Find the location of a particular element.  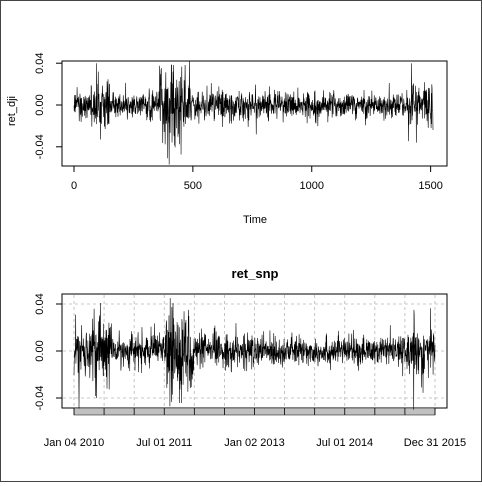

y-axis-bottom: -0.04 0.00 0.04 is located at coordinates (48, 352).